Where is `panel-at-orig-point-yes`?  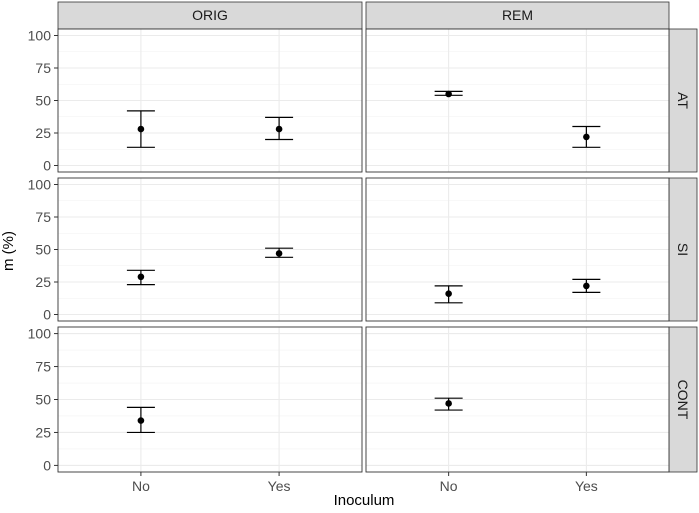
panel-at-orig-point-yes is located at coordinates (279, 129).